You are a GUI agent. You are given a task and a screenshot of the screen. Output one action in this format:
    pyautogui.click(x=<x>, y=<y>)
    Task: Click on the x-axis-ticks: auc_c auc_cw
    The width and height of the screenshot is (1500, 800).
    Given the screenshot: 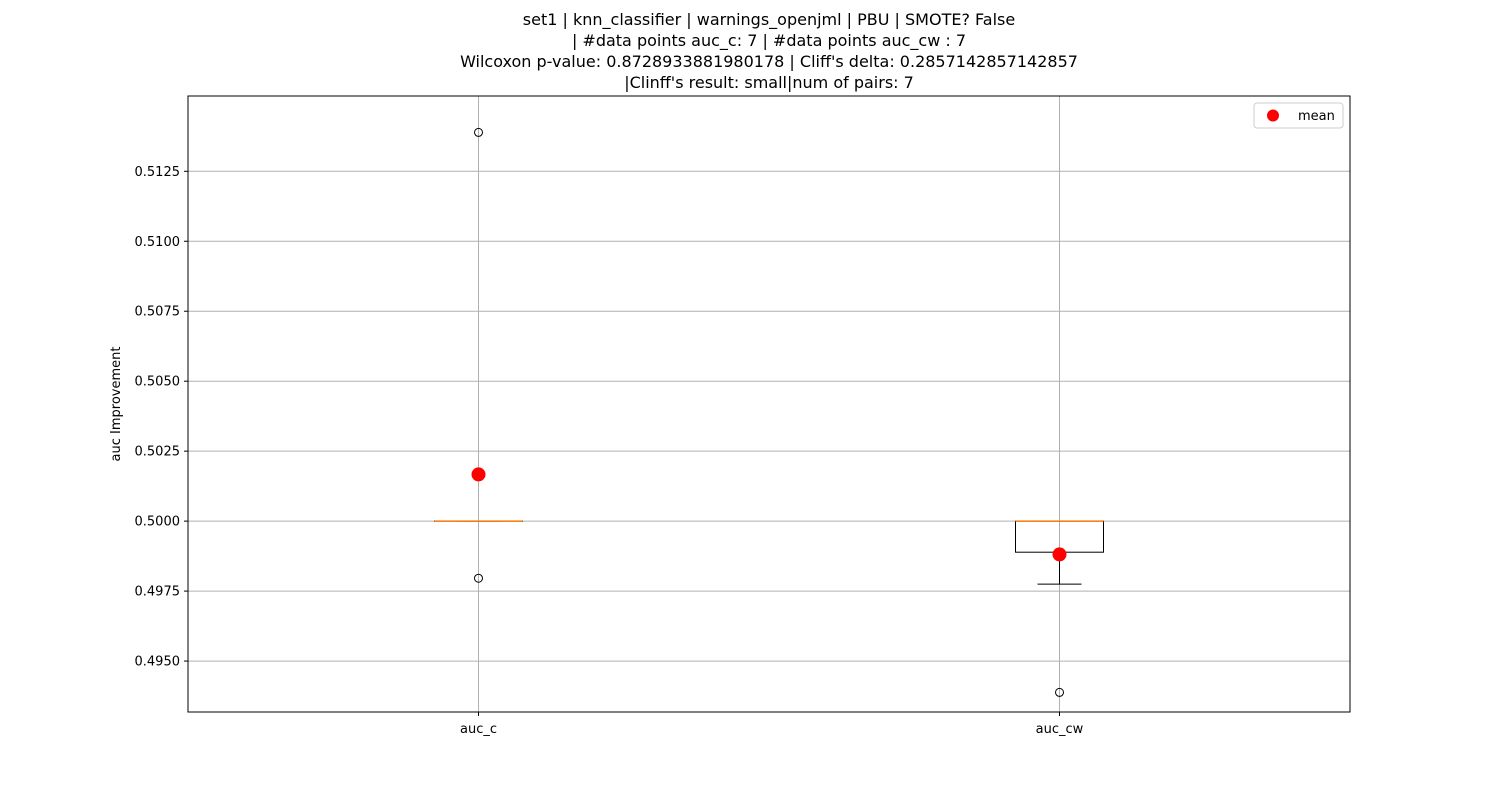 What is the action you would take?
    pyautogui.click(x=772, y=724)
    